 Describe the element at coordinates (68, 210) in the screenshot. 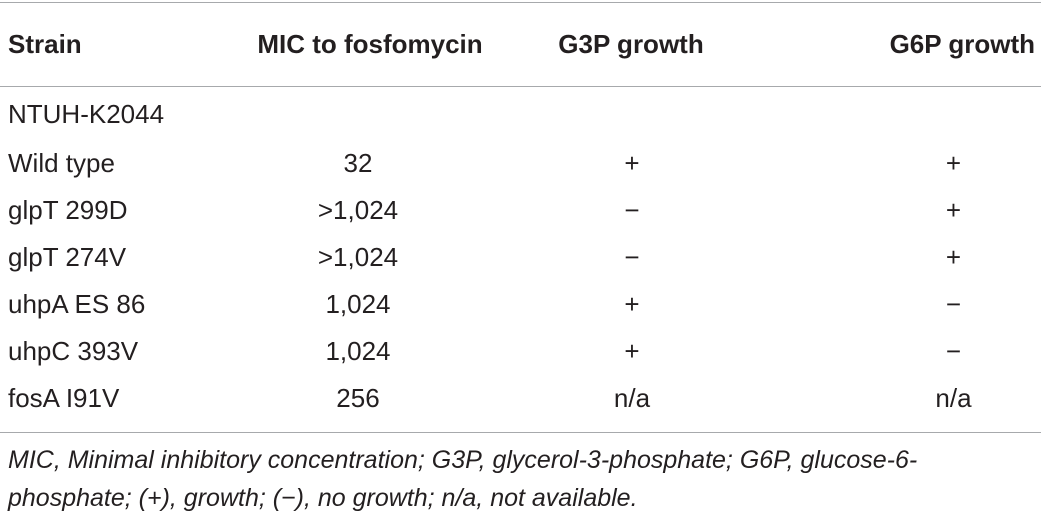

I see `cell-strain: glpT 299D` at that location.